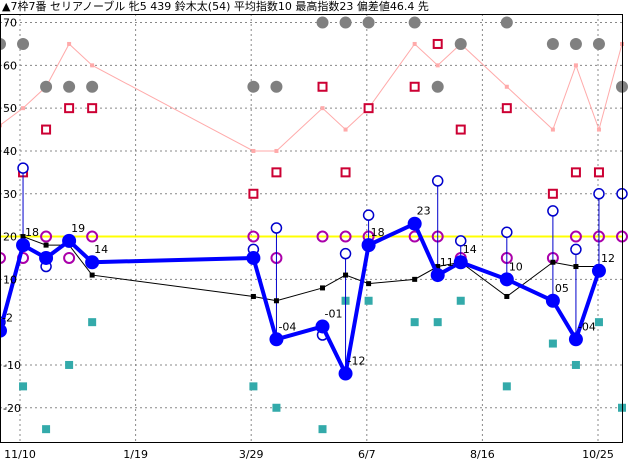 The width and height of the screenshot is (632, 460). I want to click on y-tick-label: 10, so click(10, 279).